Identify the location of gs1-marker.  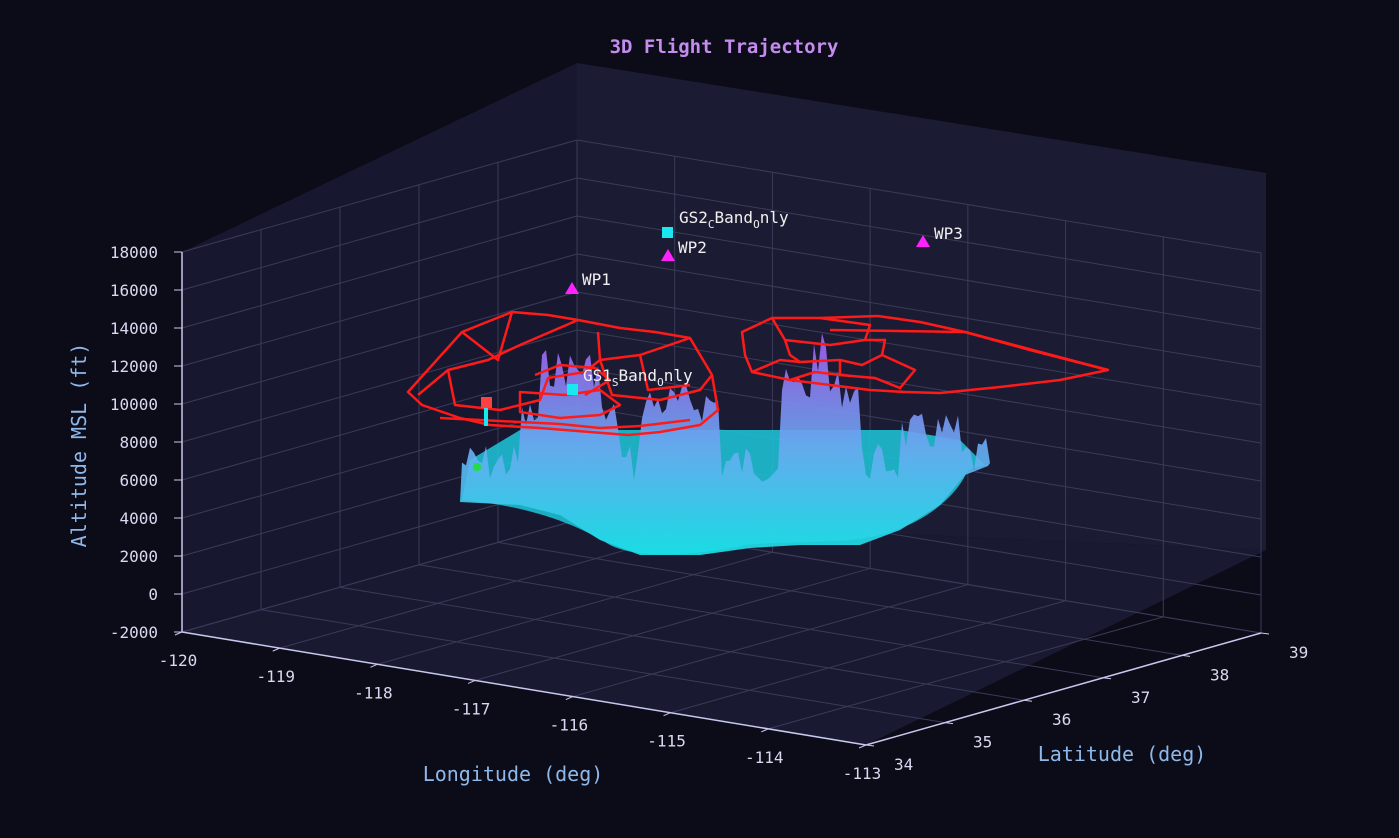
(572, 389).